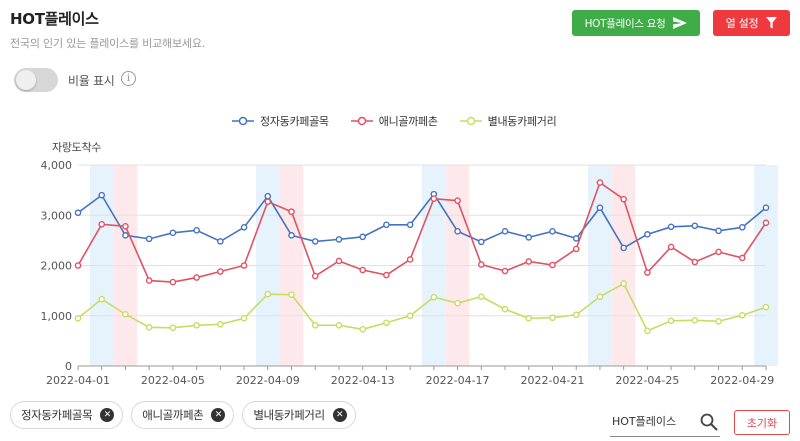 Image resolution: width=800 pixels, height=441 pixels. Describe the element at coordinates (128, 78) in the screenshot. I see `info-icon: i` at that location.